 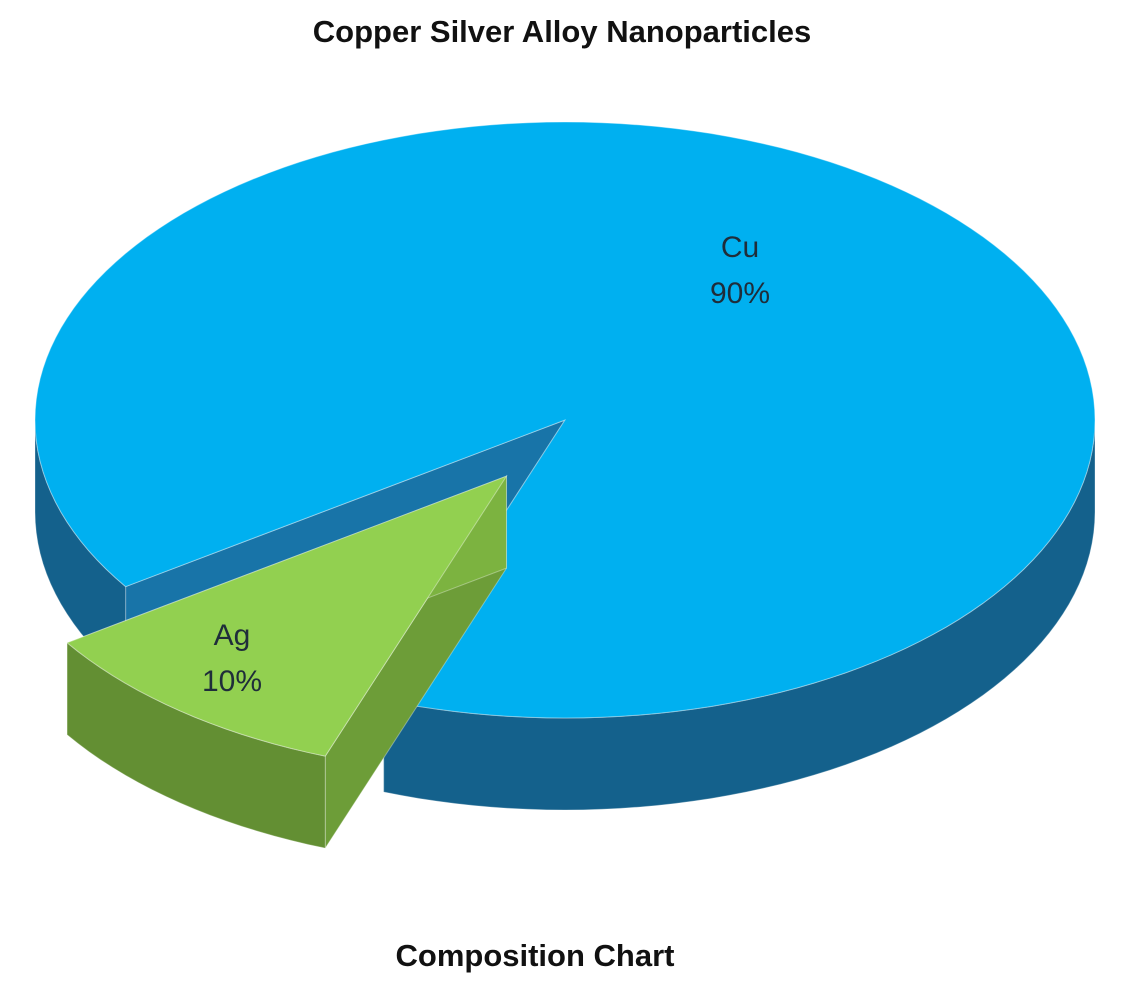 What do you see at coordinates (740, 293) in the screenshot?
I see `cu-value-label: 90%` at bounding box center [740, 293].